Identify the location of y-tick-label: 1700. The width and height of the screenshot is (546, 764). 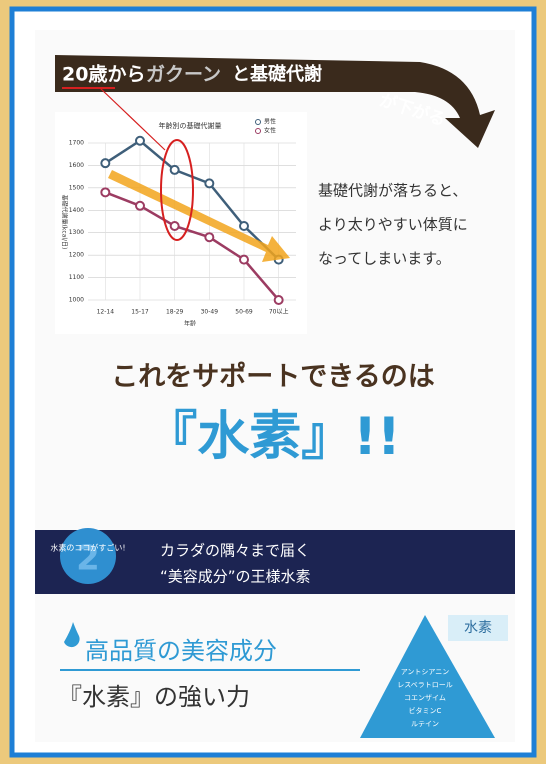
(76, 143).